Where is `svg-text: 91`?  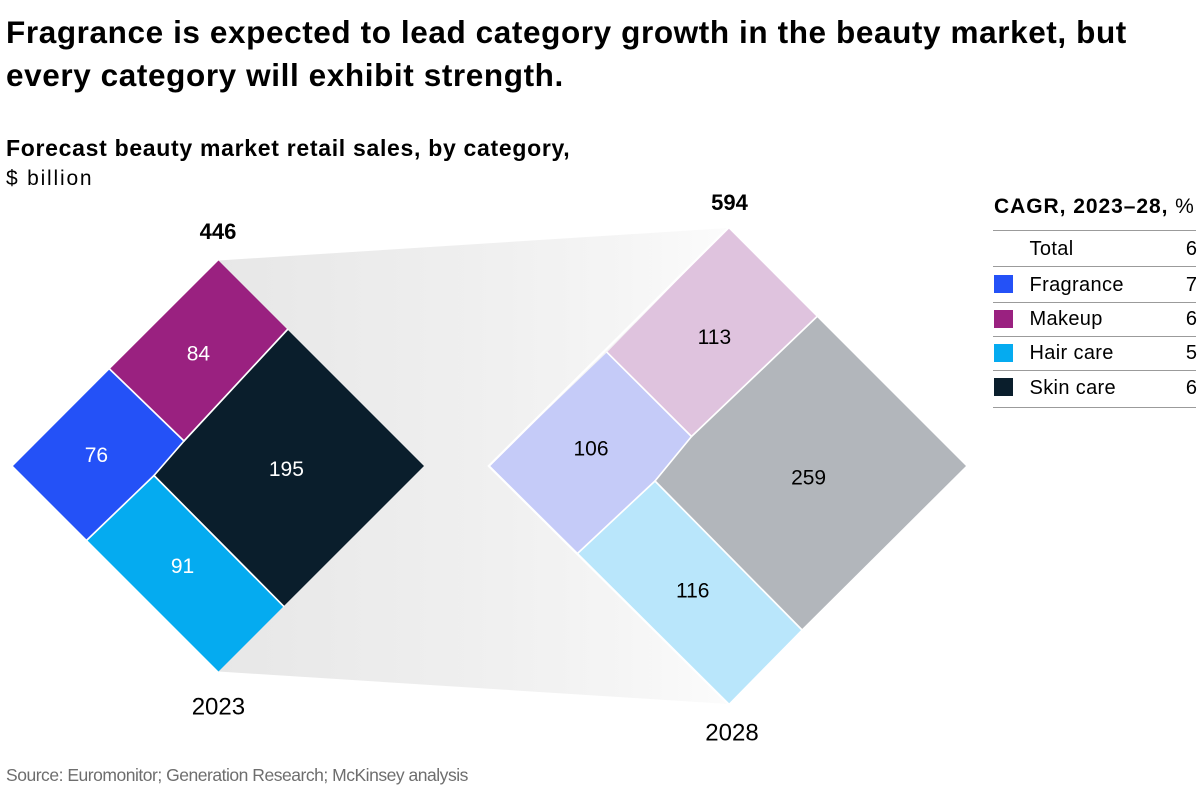
svg-text: 91 is located at coordinates (182, 566).